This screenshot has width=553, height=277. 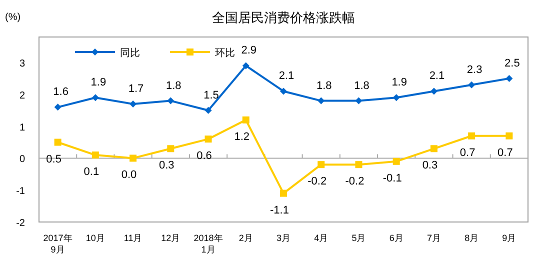 What do you see at coordinates (279, 210) in the screenshot?
I see `data-label: -1.1` at bounding box center [279, 210].